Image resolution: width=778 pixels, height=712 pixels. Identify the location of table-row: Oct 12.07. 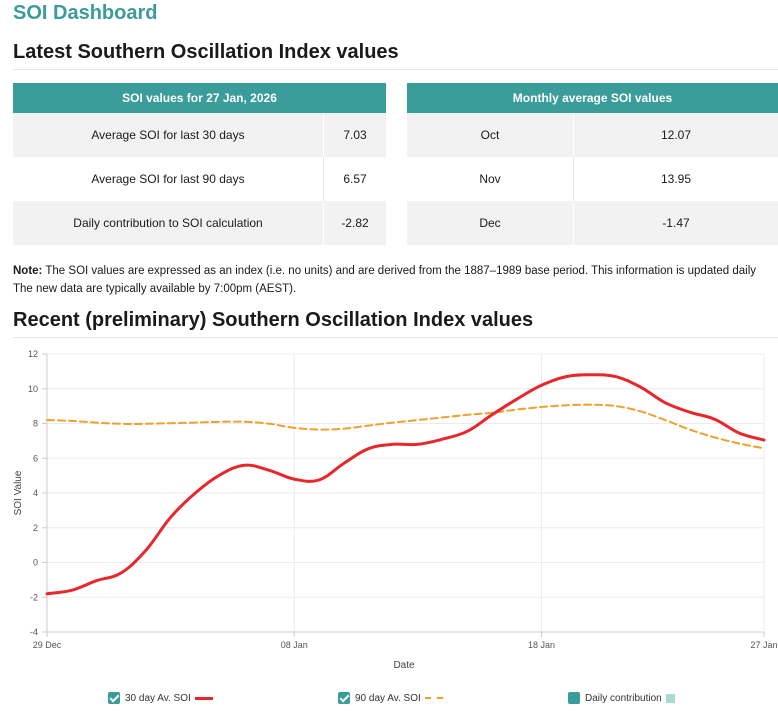
(592, 135).